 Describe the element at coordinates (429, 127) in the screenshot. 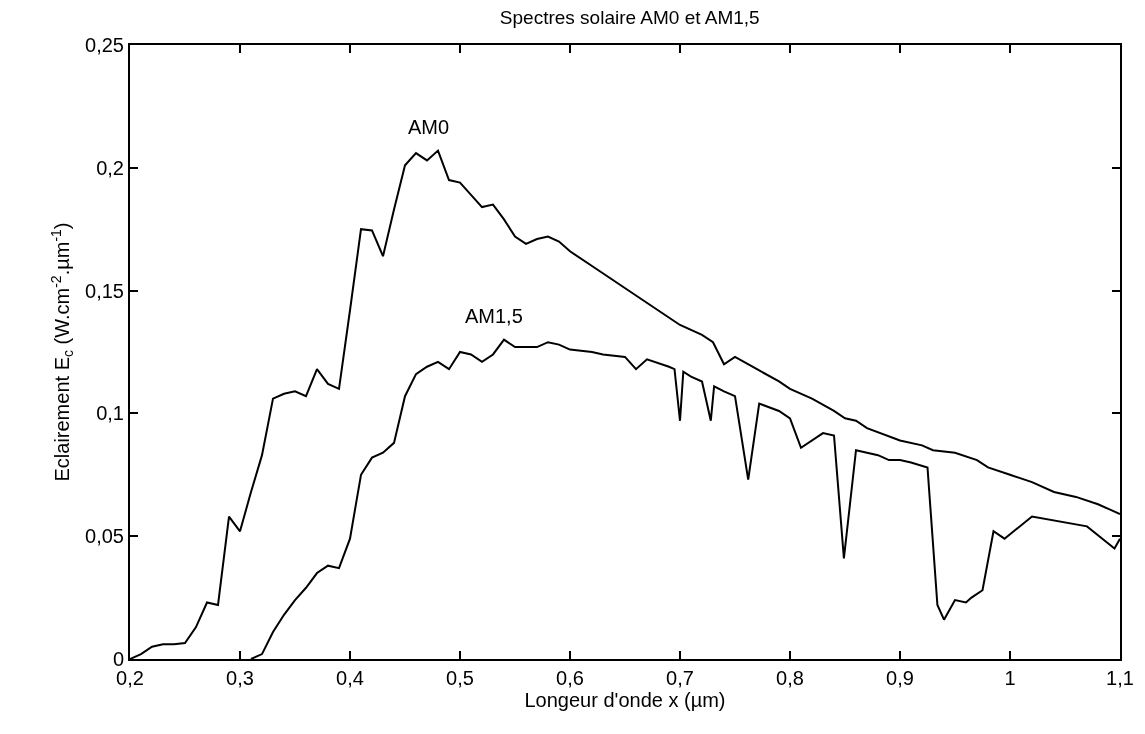

I see `annotation: AM0` at that location.